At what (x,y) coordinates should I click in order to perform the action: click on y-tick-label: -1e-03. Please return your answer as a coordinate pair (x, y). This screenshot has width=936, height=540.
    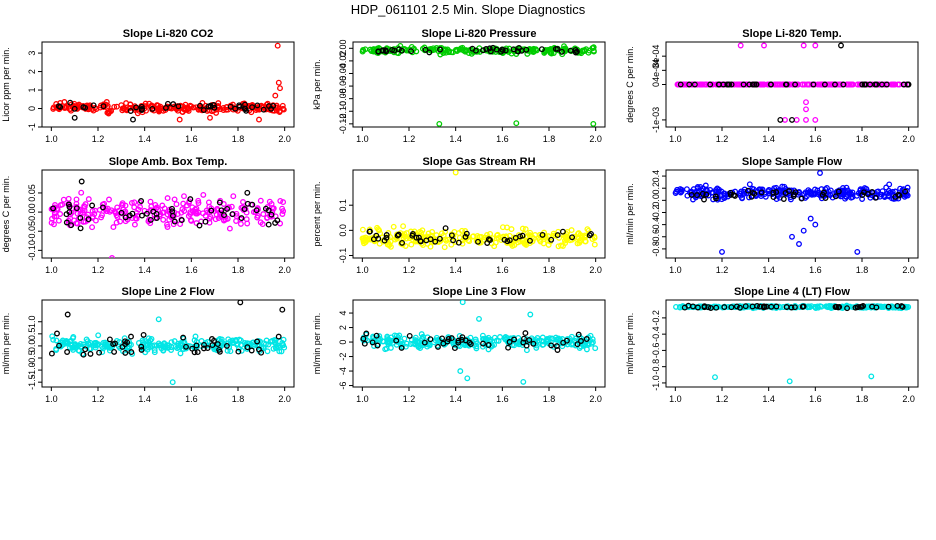
    Looking at the image, I should click on (656, 120).